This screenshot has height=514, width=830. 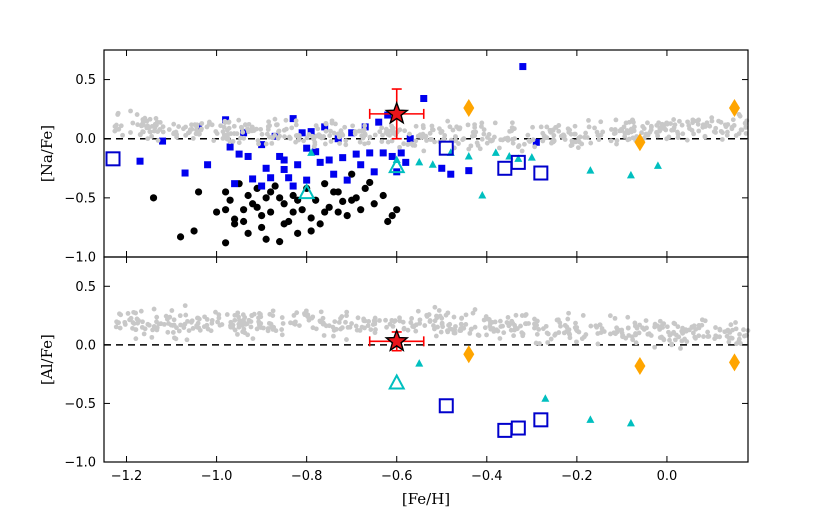 What do you see at coordinates (47, 153) in the screenshot?
I see `y-axis-label: [Na/Fe]` at bounding box center [47, 153].